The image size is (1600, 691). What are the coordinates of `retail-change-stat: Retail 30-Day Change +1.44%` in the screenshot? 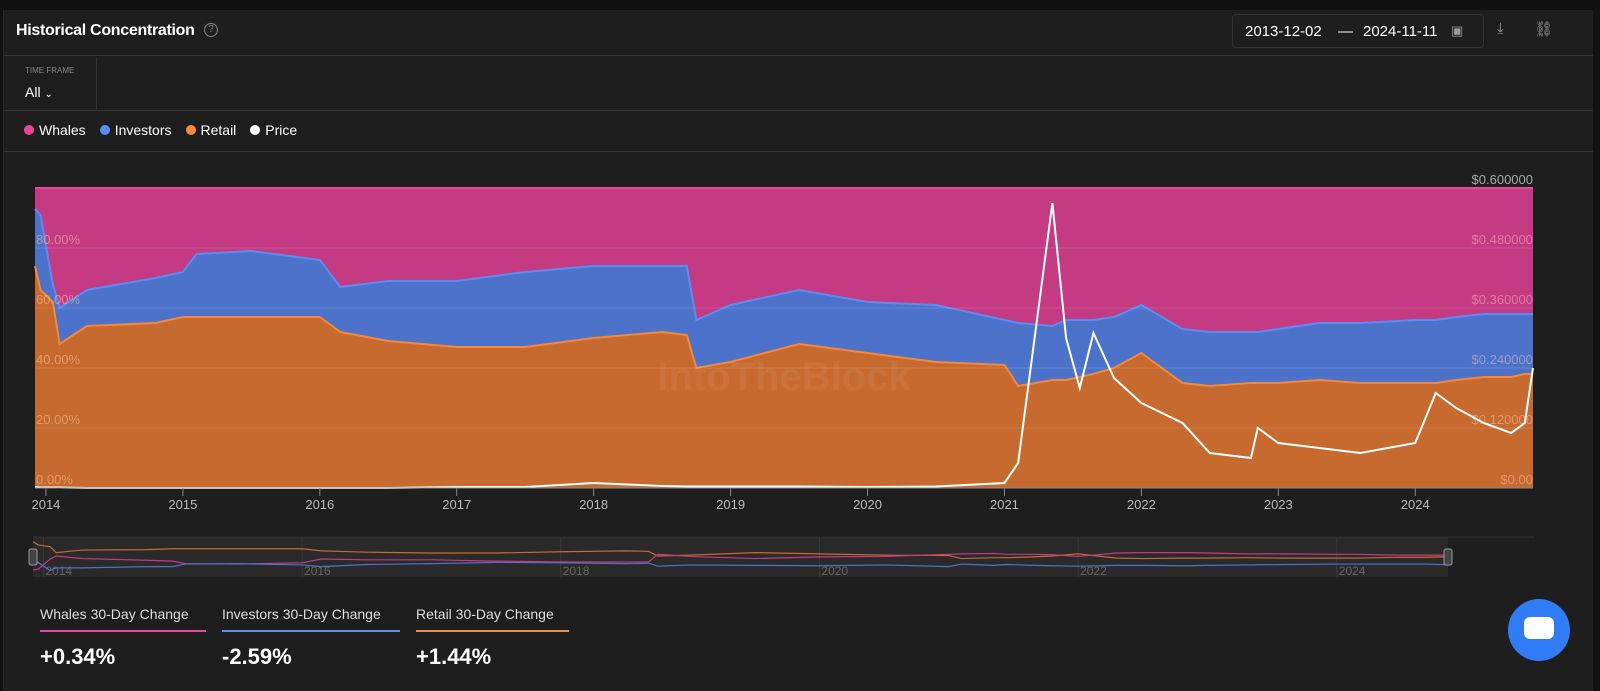 It's located at (492, 638).